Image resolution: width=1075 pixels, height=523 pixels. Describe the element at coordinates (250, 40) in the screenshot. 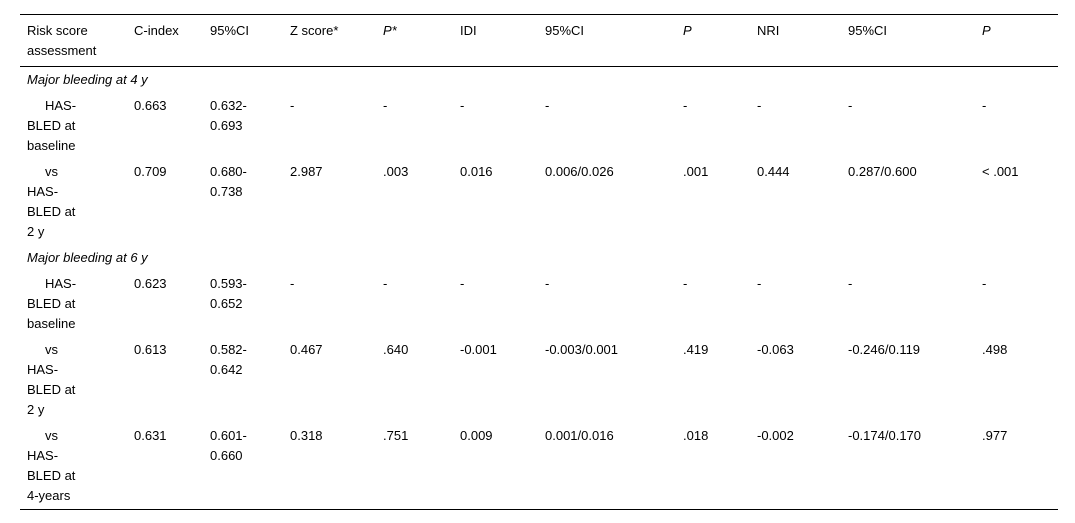

I see `column-header-2: 95%CI` at that location.